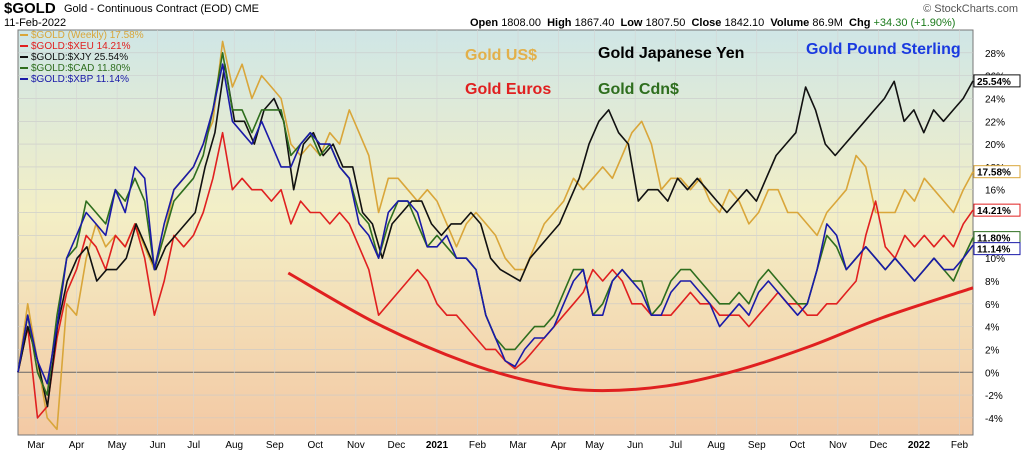  What do you see at coordinates (437, 445) in the screenshot?
I see `x-tick-label: 2021` at bounding box center [437, 445].